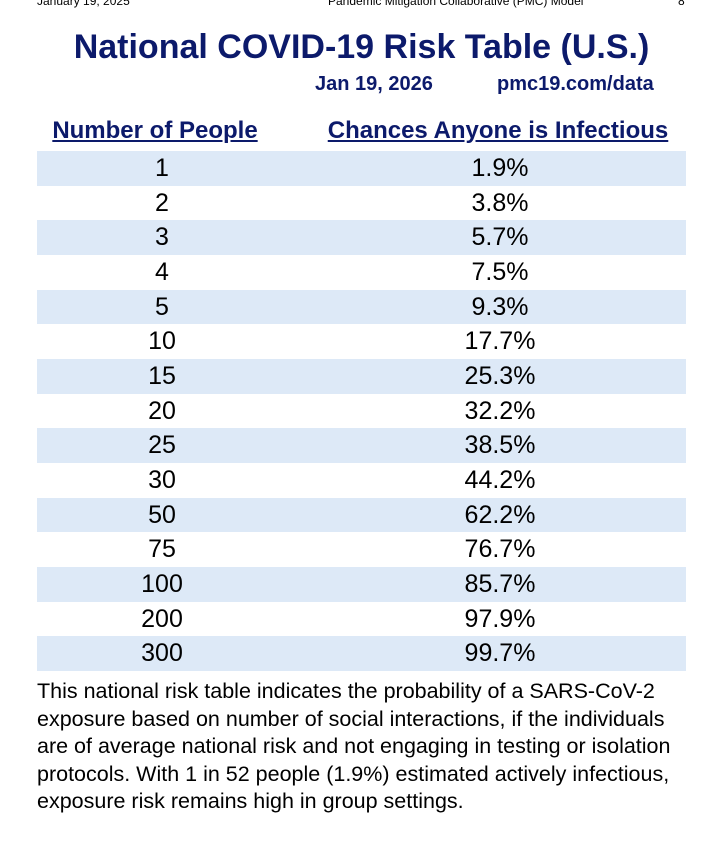 The image size is (723, 846). What do you see at coordinates (500, 479) in the screenshot?
I see `table-cell: 44.2%` at bounding box center [500, 479].